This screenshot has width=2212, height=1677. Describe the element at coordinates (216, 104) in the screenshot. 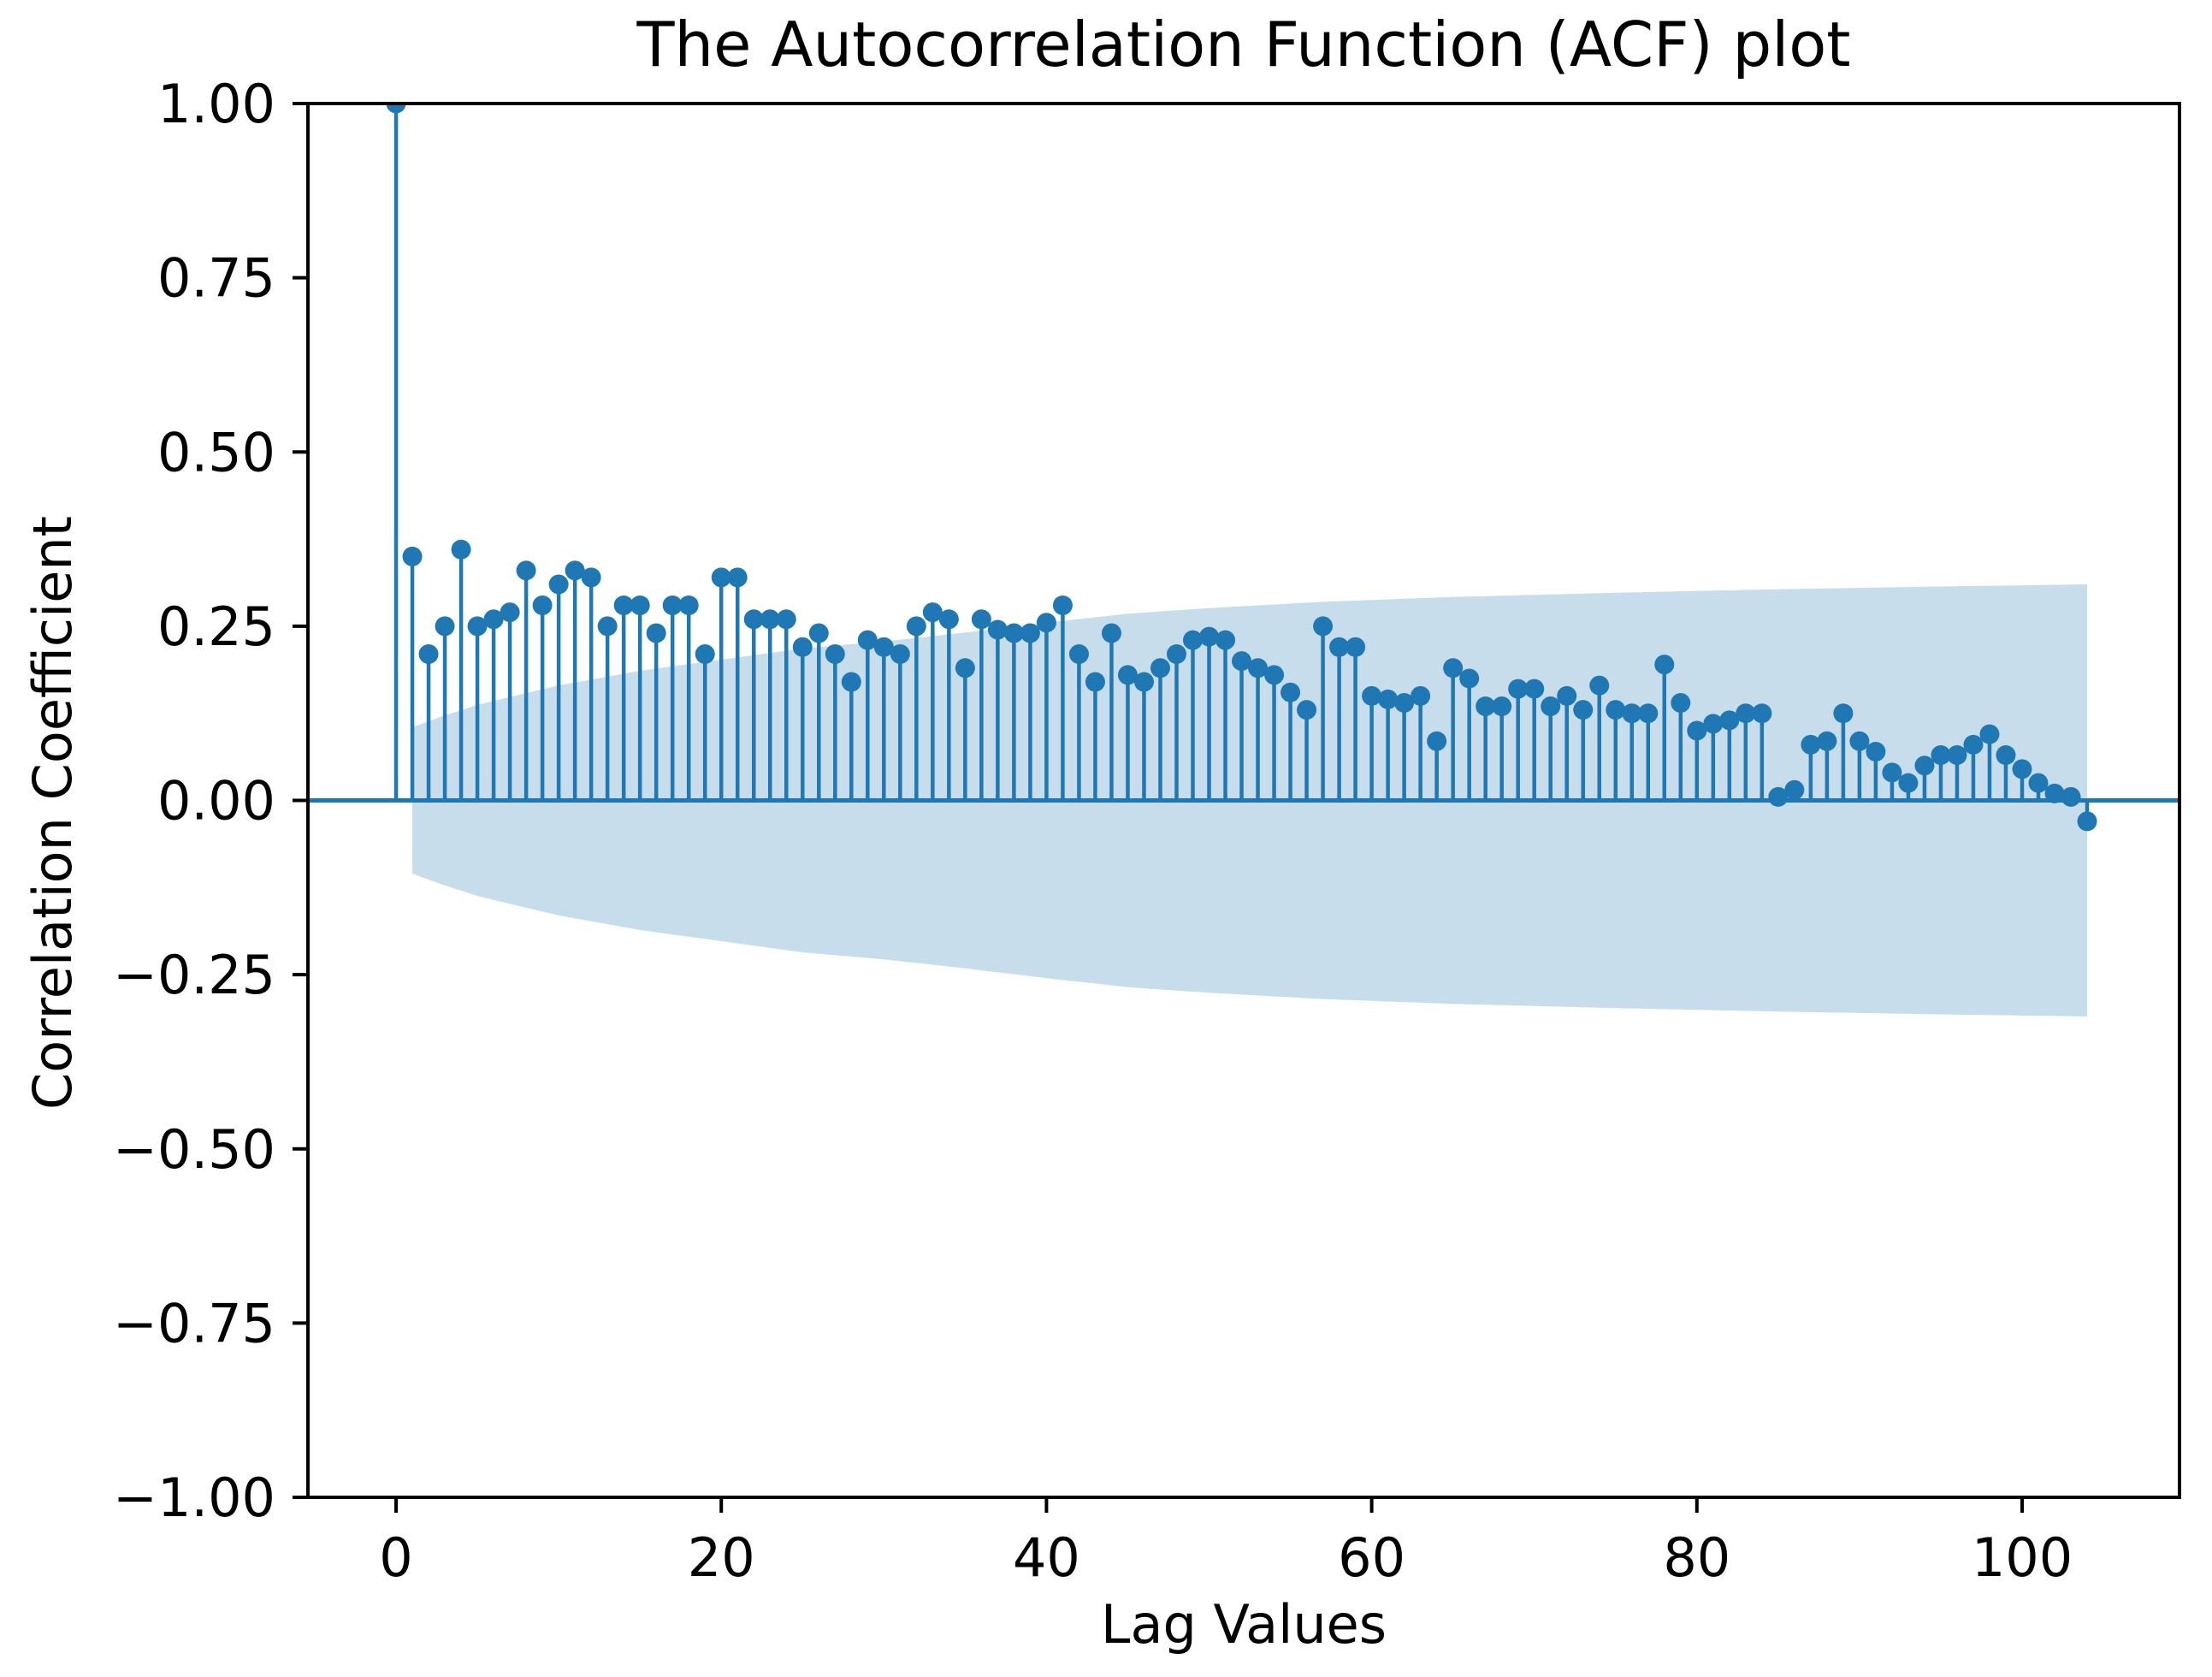

I see `y-tick-label-1.00: 1.00` at that location.